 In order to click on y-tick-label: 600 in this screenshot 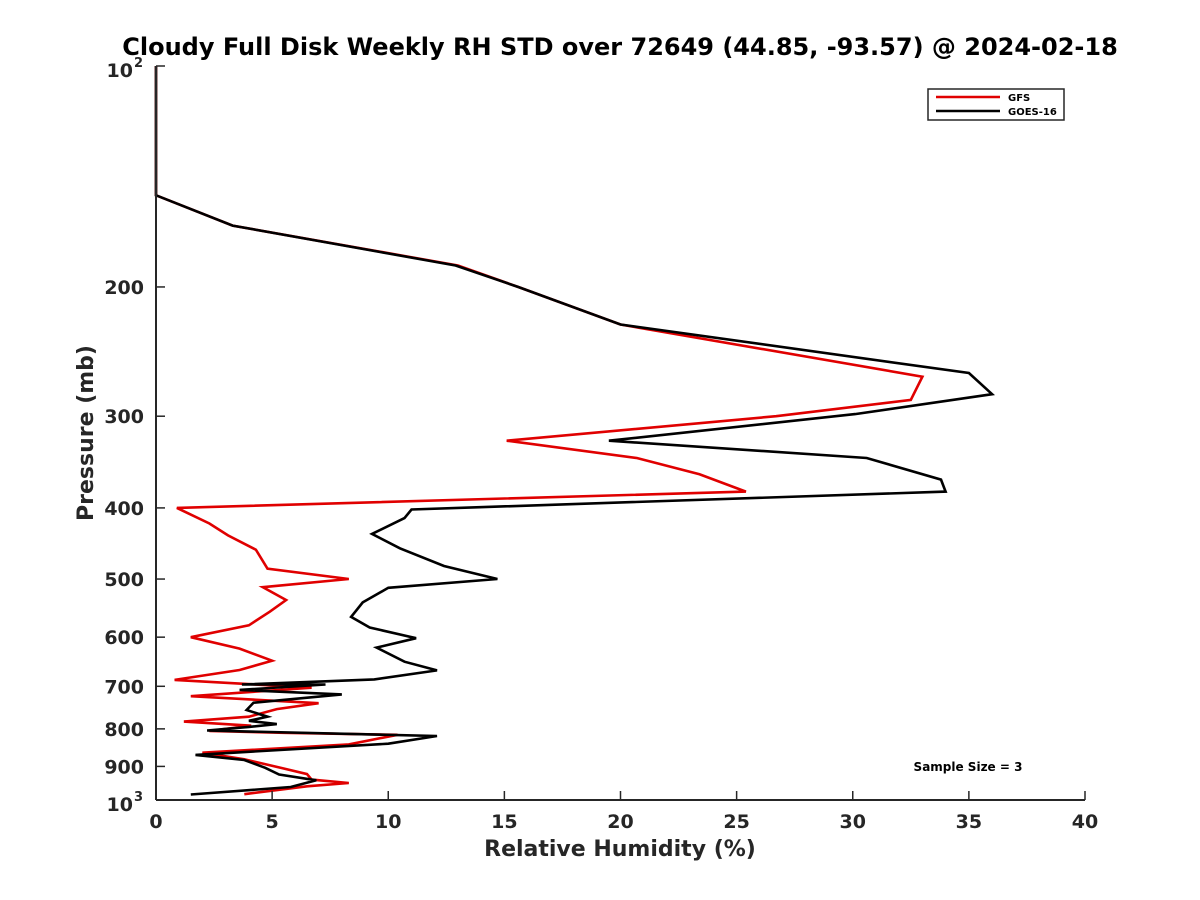, I will do `click(124, 638)`.